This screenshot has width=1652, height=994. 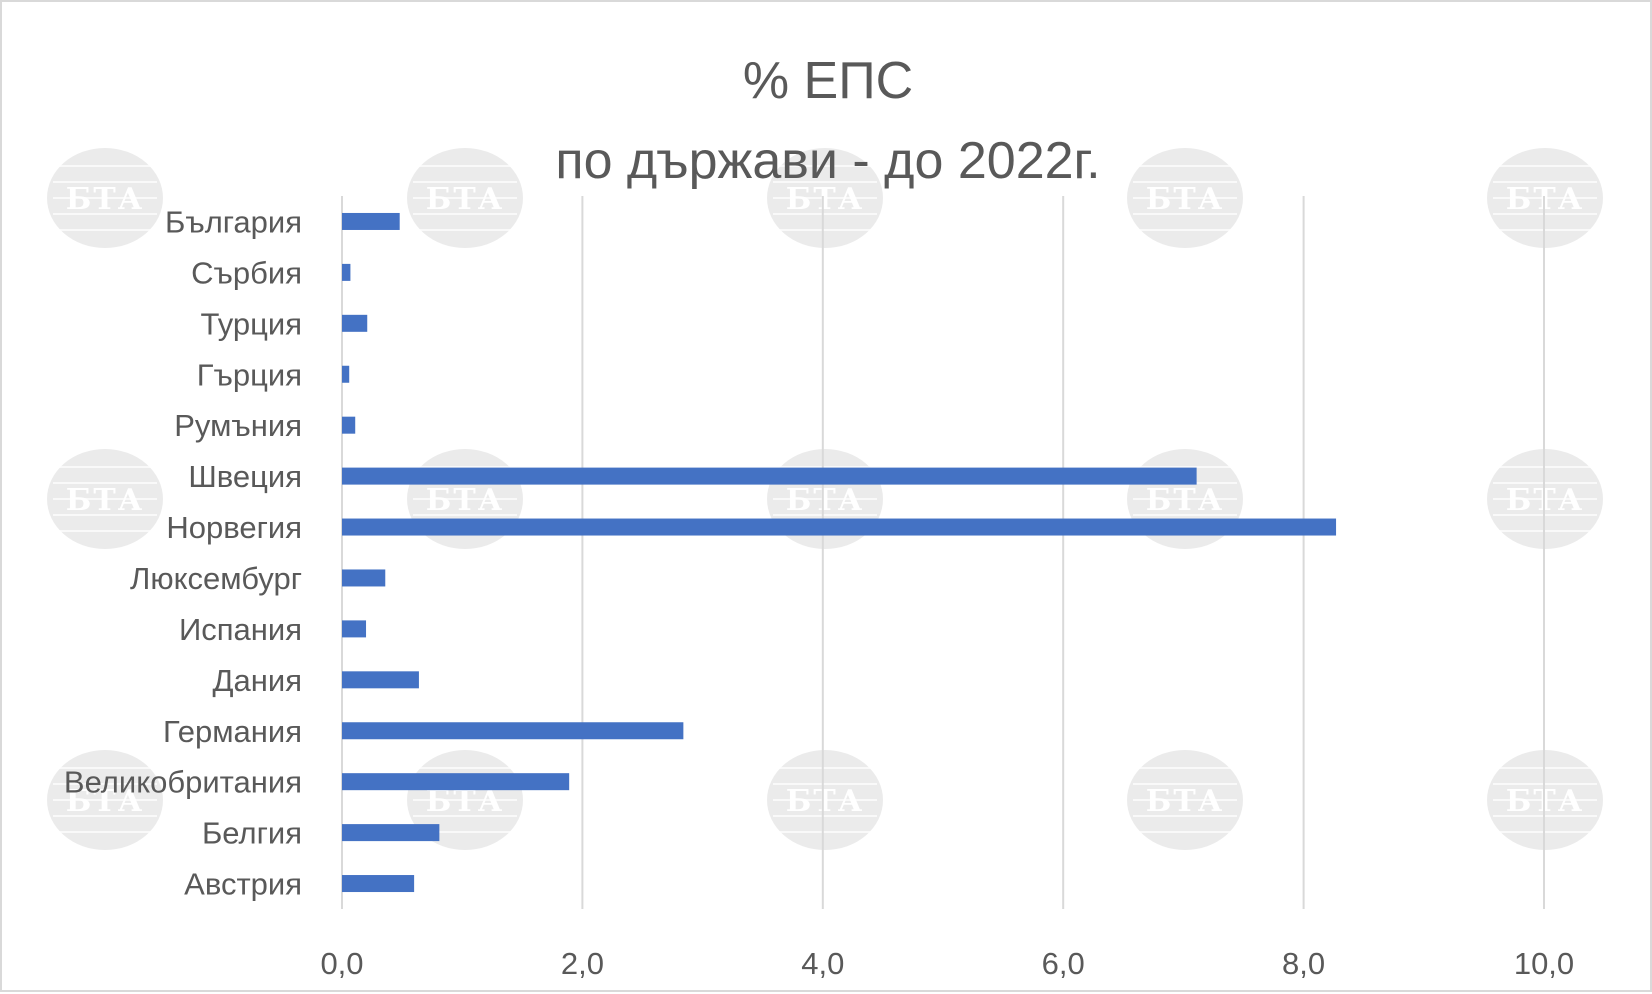 I want to click on category-label: Турция, so click(x=251, y=323).